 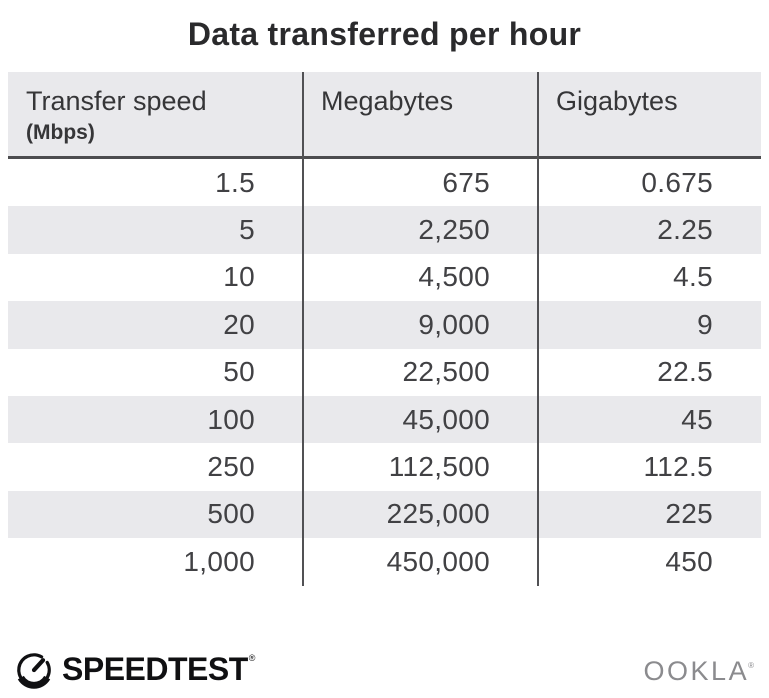 I want to click on cell-gigabytes: 9, so click(x=705, y=324).